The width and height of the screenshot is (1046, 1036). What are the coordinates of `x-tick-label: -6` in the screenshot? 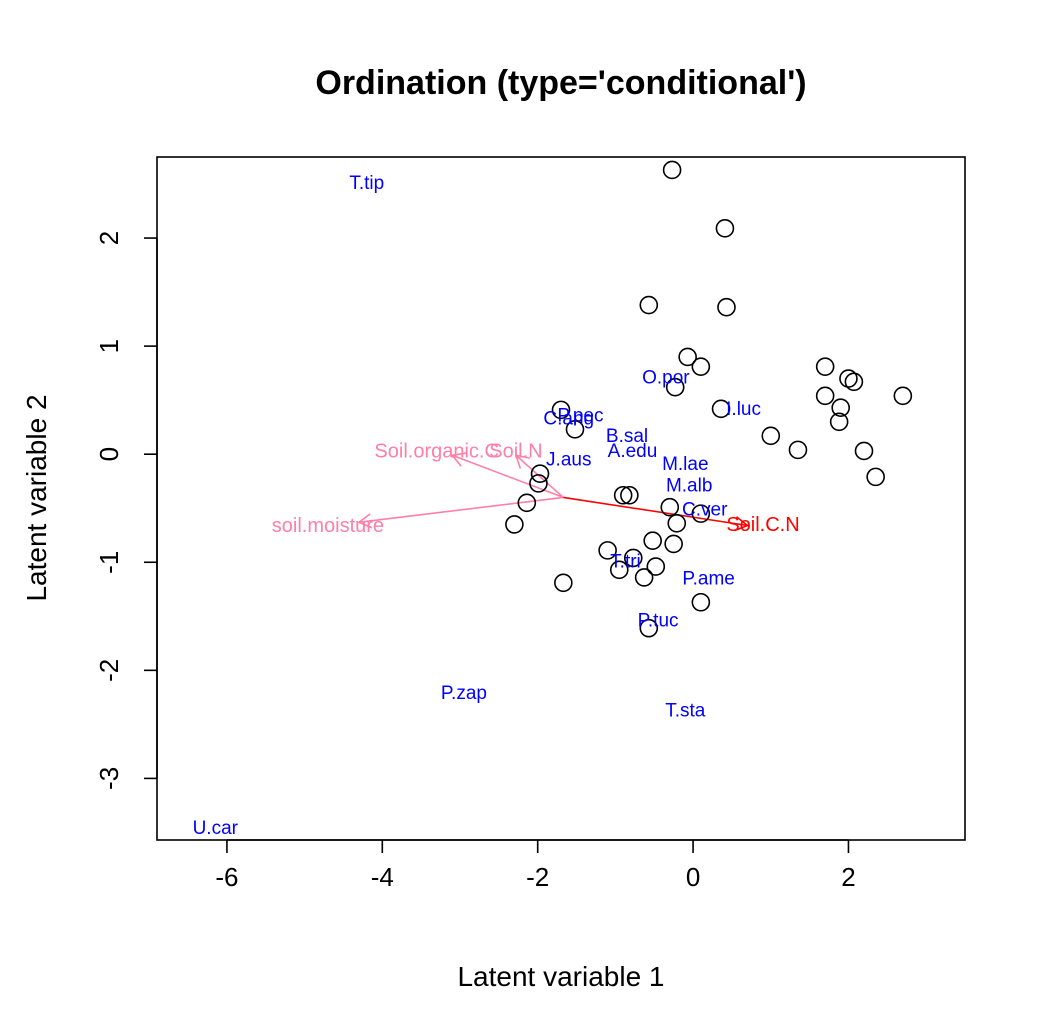 It's located at (226, 877).